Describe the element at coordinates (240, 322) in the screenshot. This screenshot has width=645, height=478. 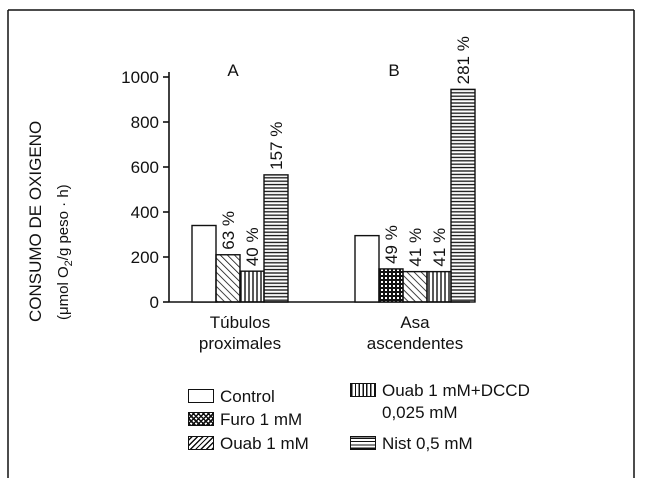
I see `x-category-label: Túbulos` at that location.